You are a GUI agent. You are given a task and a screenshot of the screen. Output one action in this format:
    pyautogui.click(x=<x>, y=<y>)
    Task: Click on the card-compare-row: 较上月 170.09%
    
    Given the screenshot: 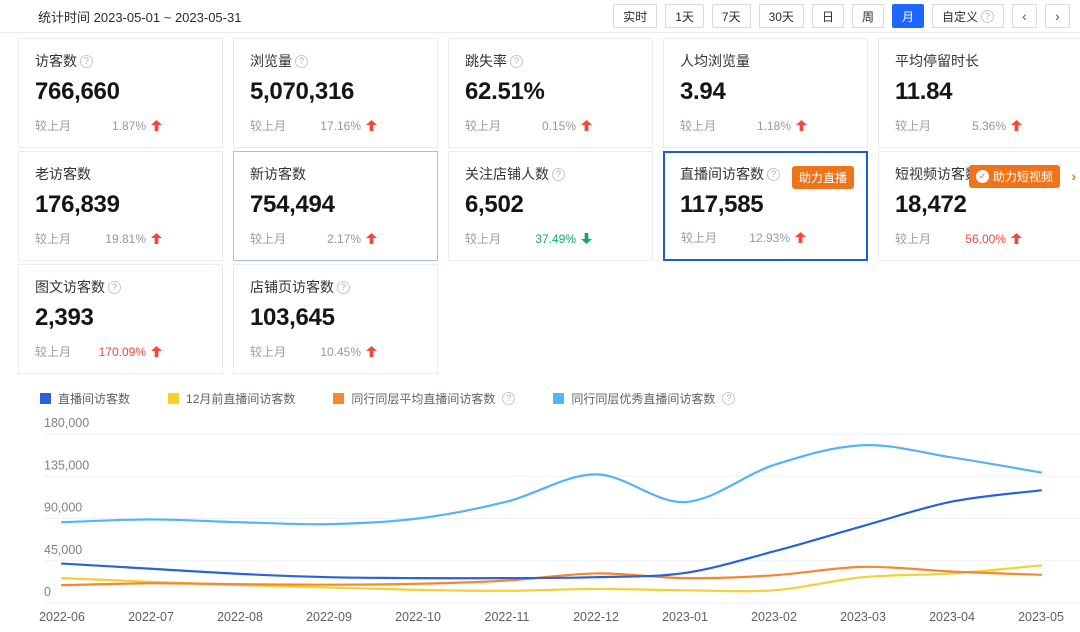 What is the action you would take?
    pyautogui.click(x=120, y=351)
    